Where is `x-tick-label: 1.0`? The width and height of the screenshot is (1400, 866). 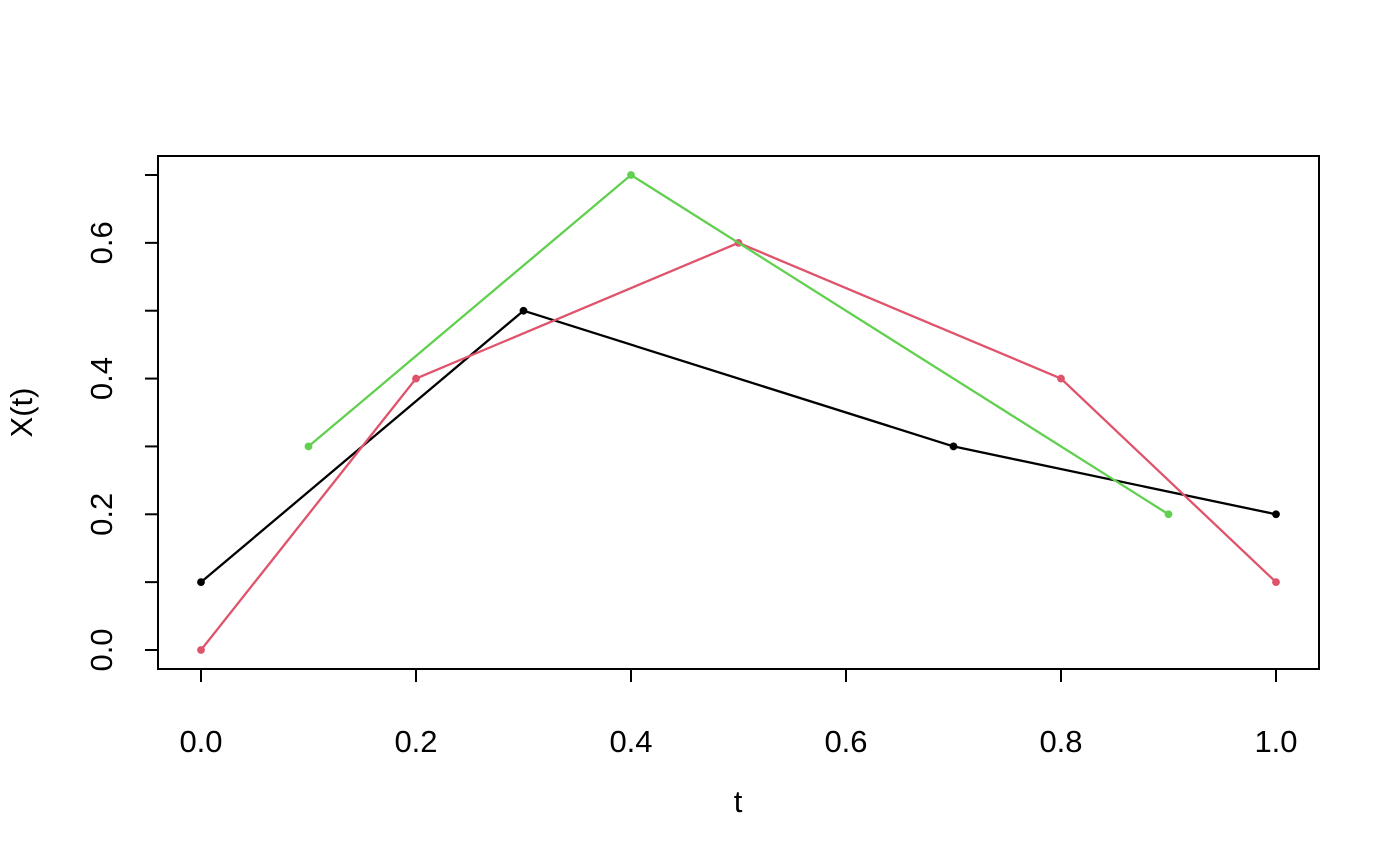
x-tick-label: 1.0 is located at coordinates (1275, 741).